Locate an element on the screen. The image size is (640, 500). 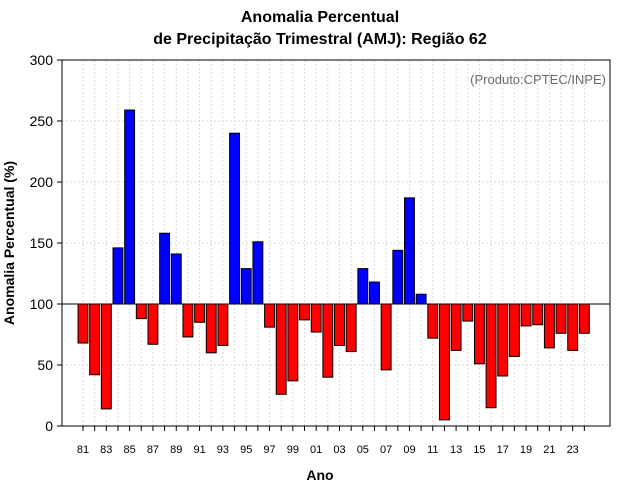
x-tick-label: 11 is located at coordinates (432, 450).